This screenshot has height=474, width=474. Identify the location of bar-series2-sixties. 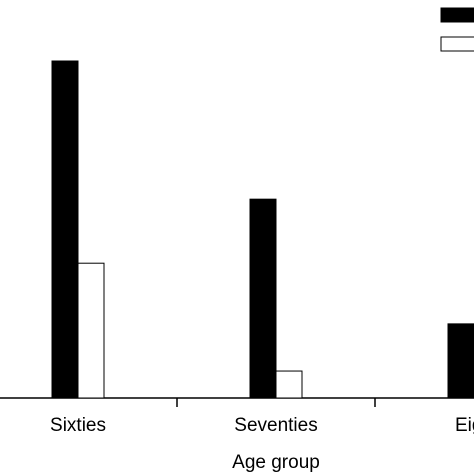
(91, 330).